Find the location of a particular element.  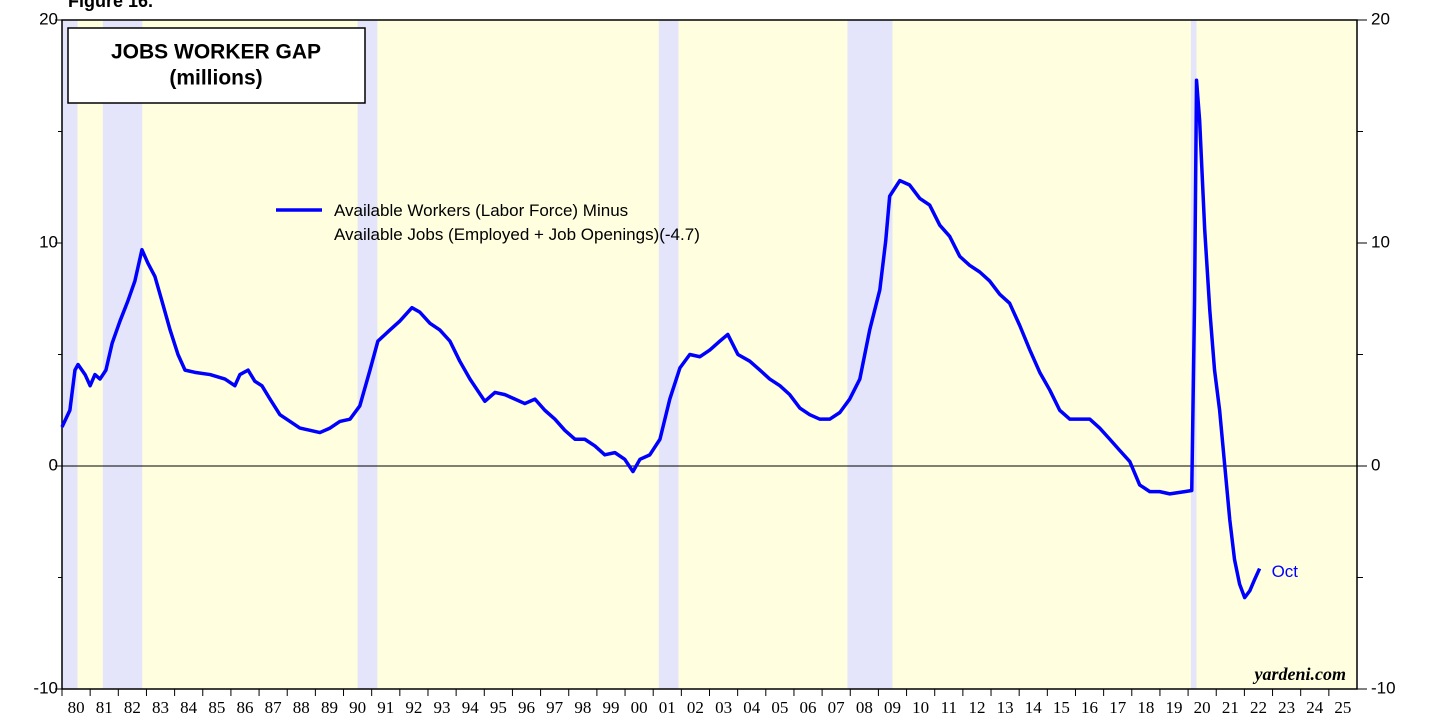

x-tick-label: 86 is located at coordinates (244, 707).